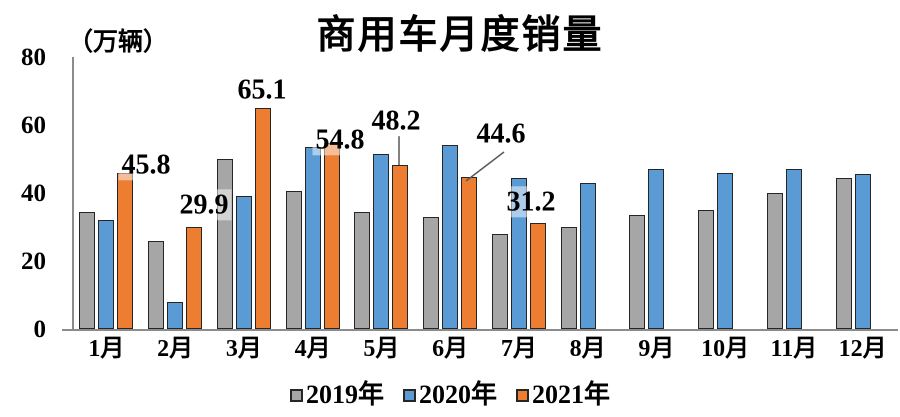  What do you see at coordinates (204, 205) in the screenshot?
I see `data-label-2月: 29.9` at bounding box center [204, 205].